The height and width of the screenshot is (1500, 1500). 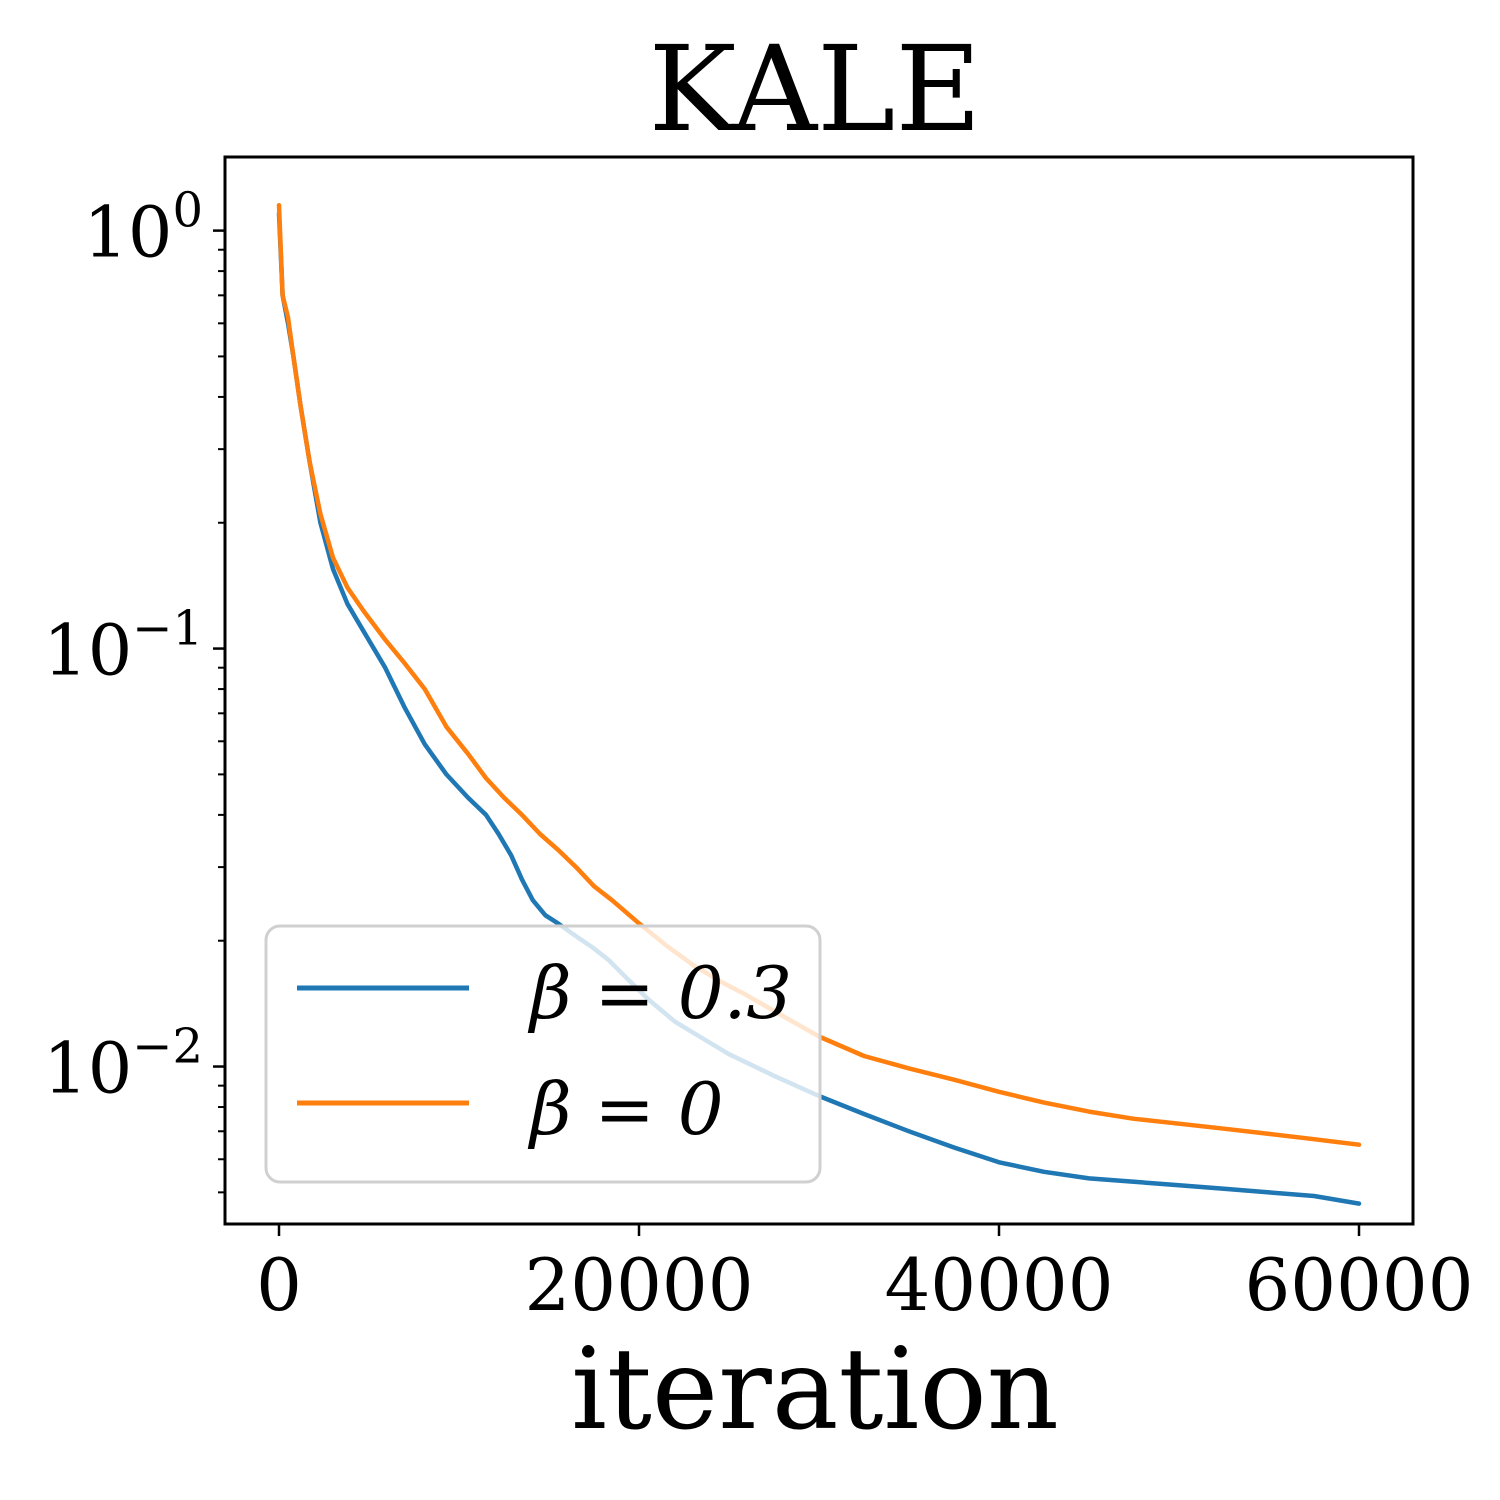 I want to click on chart-title: KALE, so click(x=814, y=89).